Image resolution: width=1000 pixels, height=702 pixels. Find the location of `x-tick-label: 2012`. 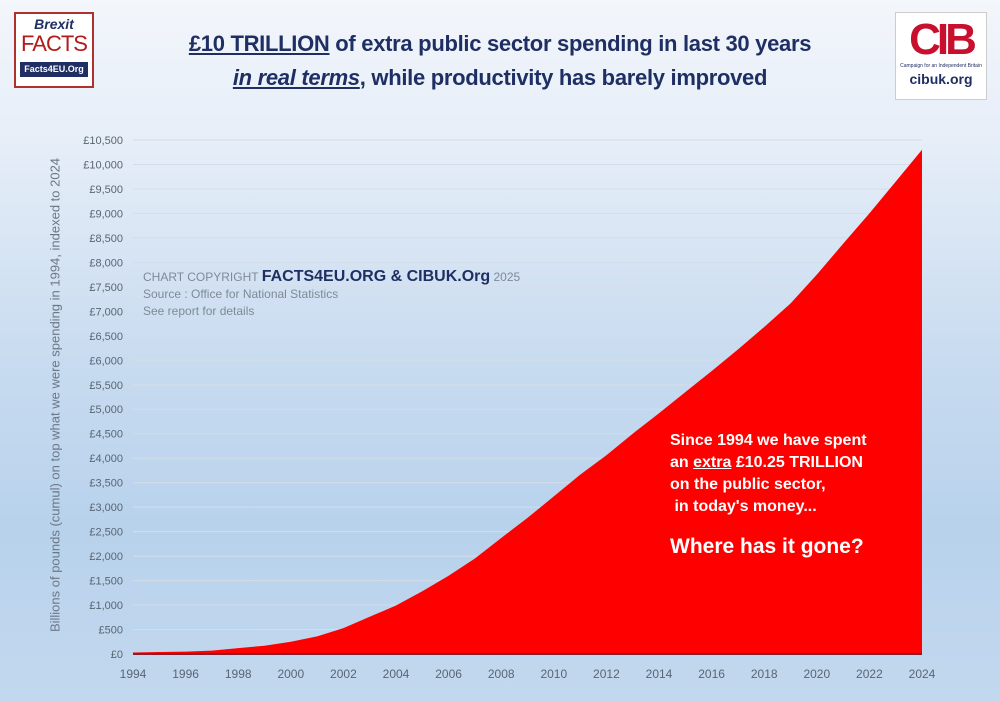

x-tick-label: 2012 is located at coordinates (606, 674).